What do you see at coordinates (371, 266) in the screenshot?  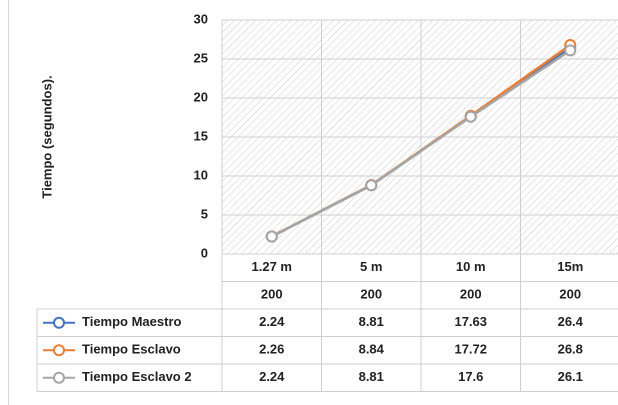 I see `x-tick-label: 5 m` at bounding box center [371, 266].